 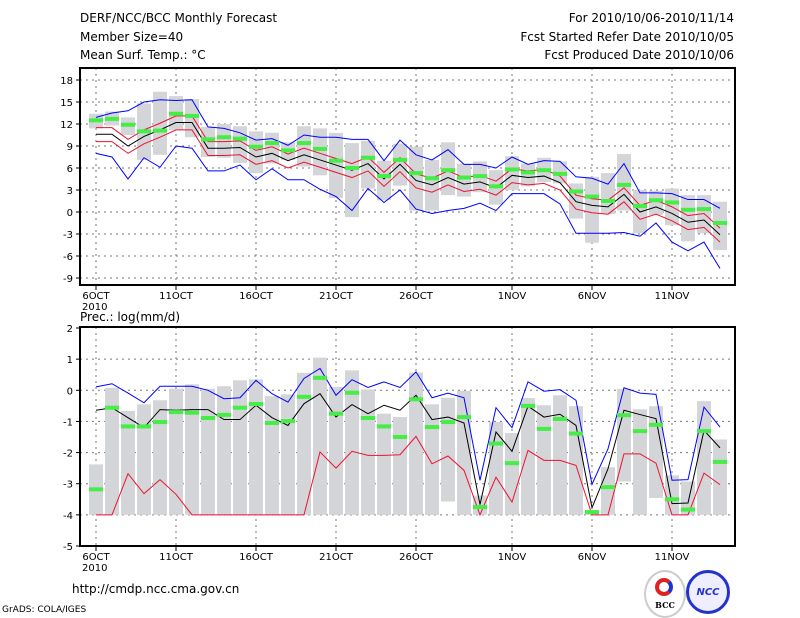 I want to click on ncc-logo-text: NCC, so click(x=708, y=592).